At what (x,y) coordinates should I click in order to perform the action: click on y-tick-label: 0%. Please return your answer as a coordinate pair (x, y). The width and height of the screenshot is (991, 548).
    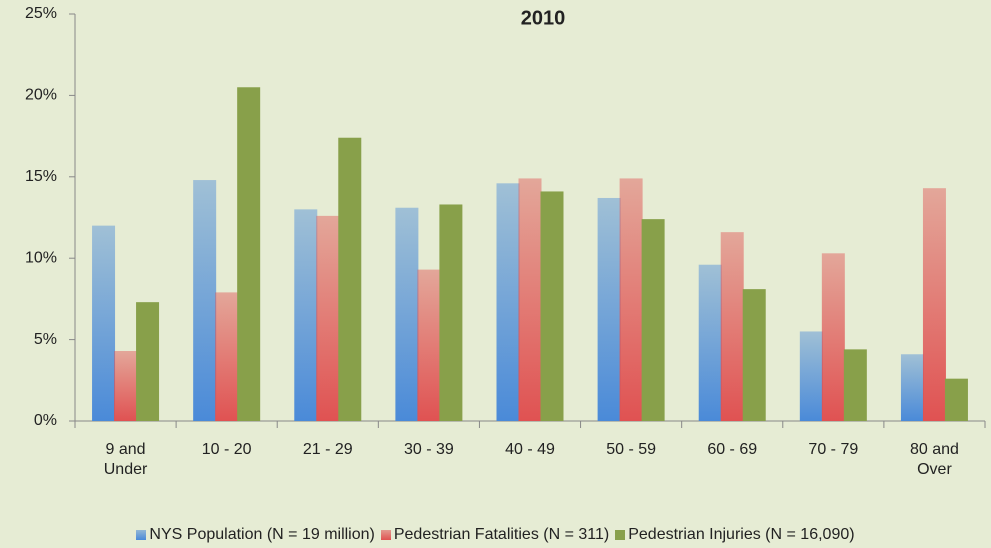
    Looking at the image, I should click on (45, 420).